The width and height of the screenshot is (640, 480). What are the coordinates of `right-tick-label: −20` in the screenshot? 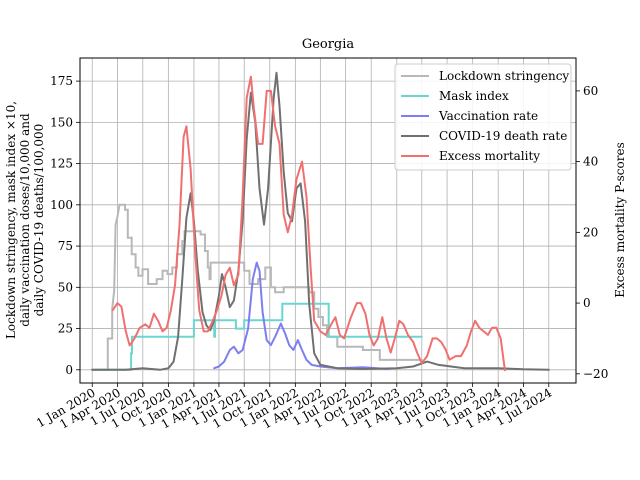 It's located at (595, 374).